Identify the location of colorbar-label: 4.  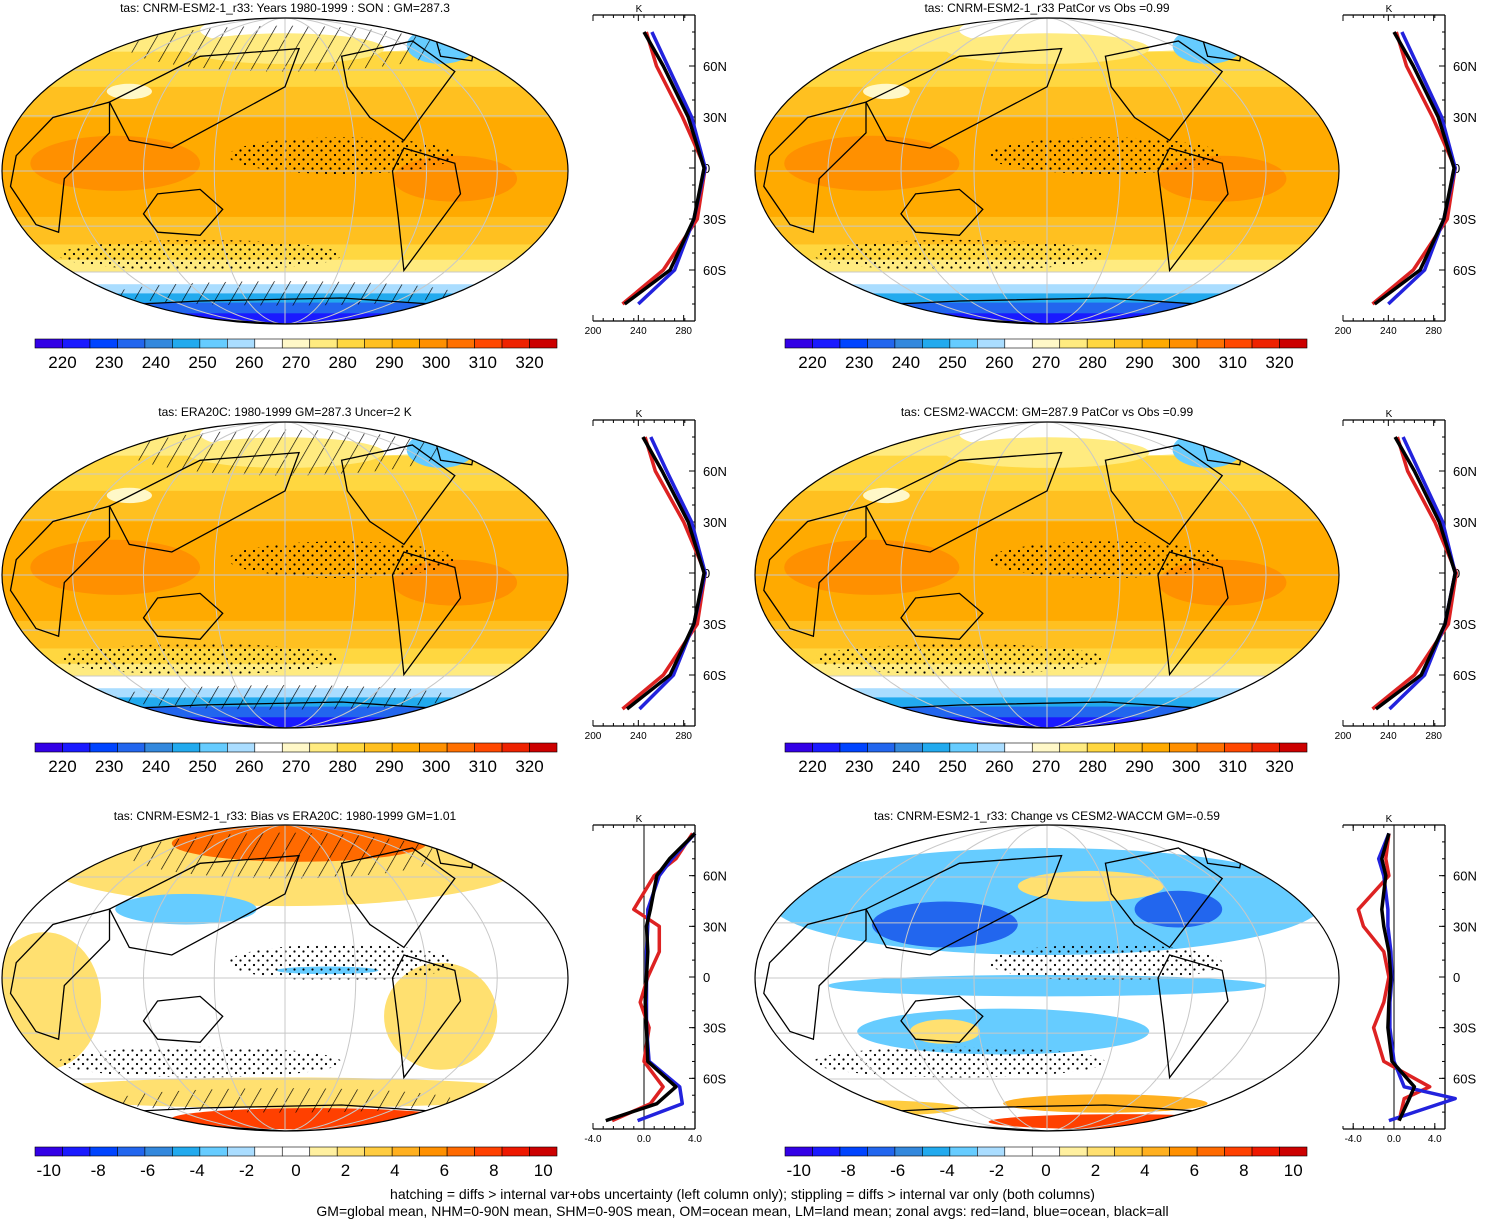
(1144, 1170).